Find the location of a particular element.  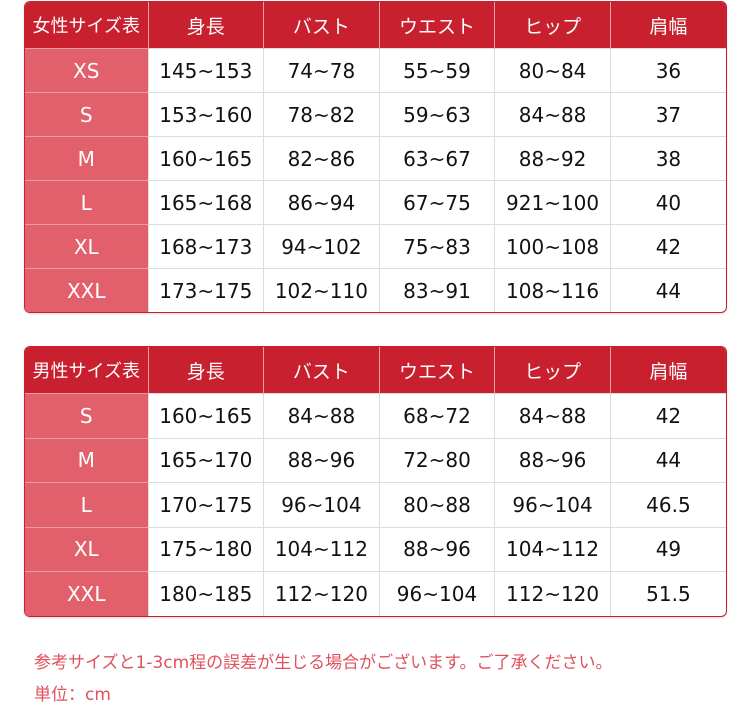

table-row: S 153~160 78~82 59~63 84~88 37 is located at coordinates (375, 114).